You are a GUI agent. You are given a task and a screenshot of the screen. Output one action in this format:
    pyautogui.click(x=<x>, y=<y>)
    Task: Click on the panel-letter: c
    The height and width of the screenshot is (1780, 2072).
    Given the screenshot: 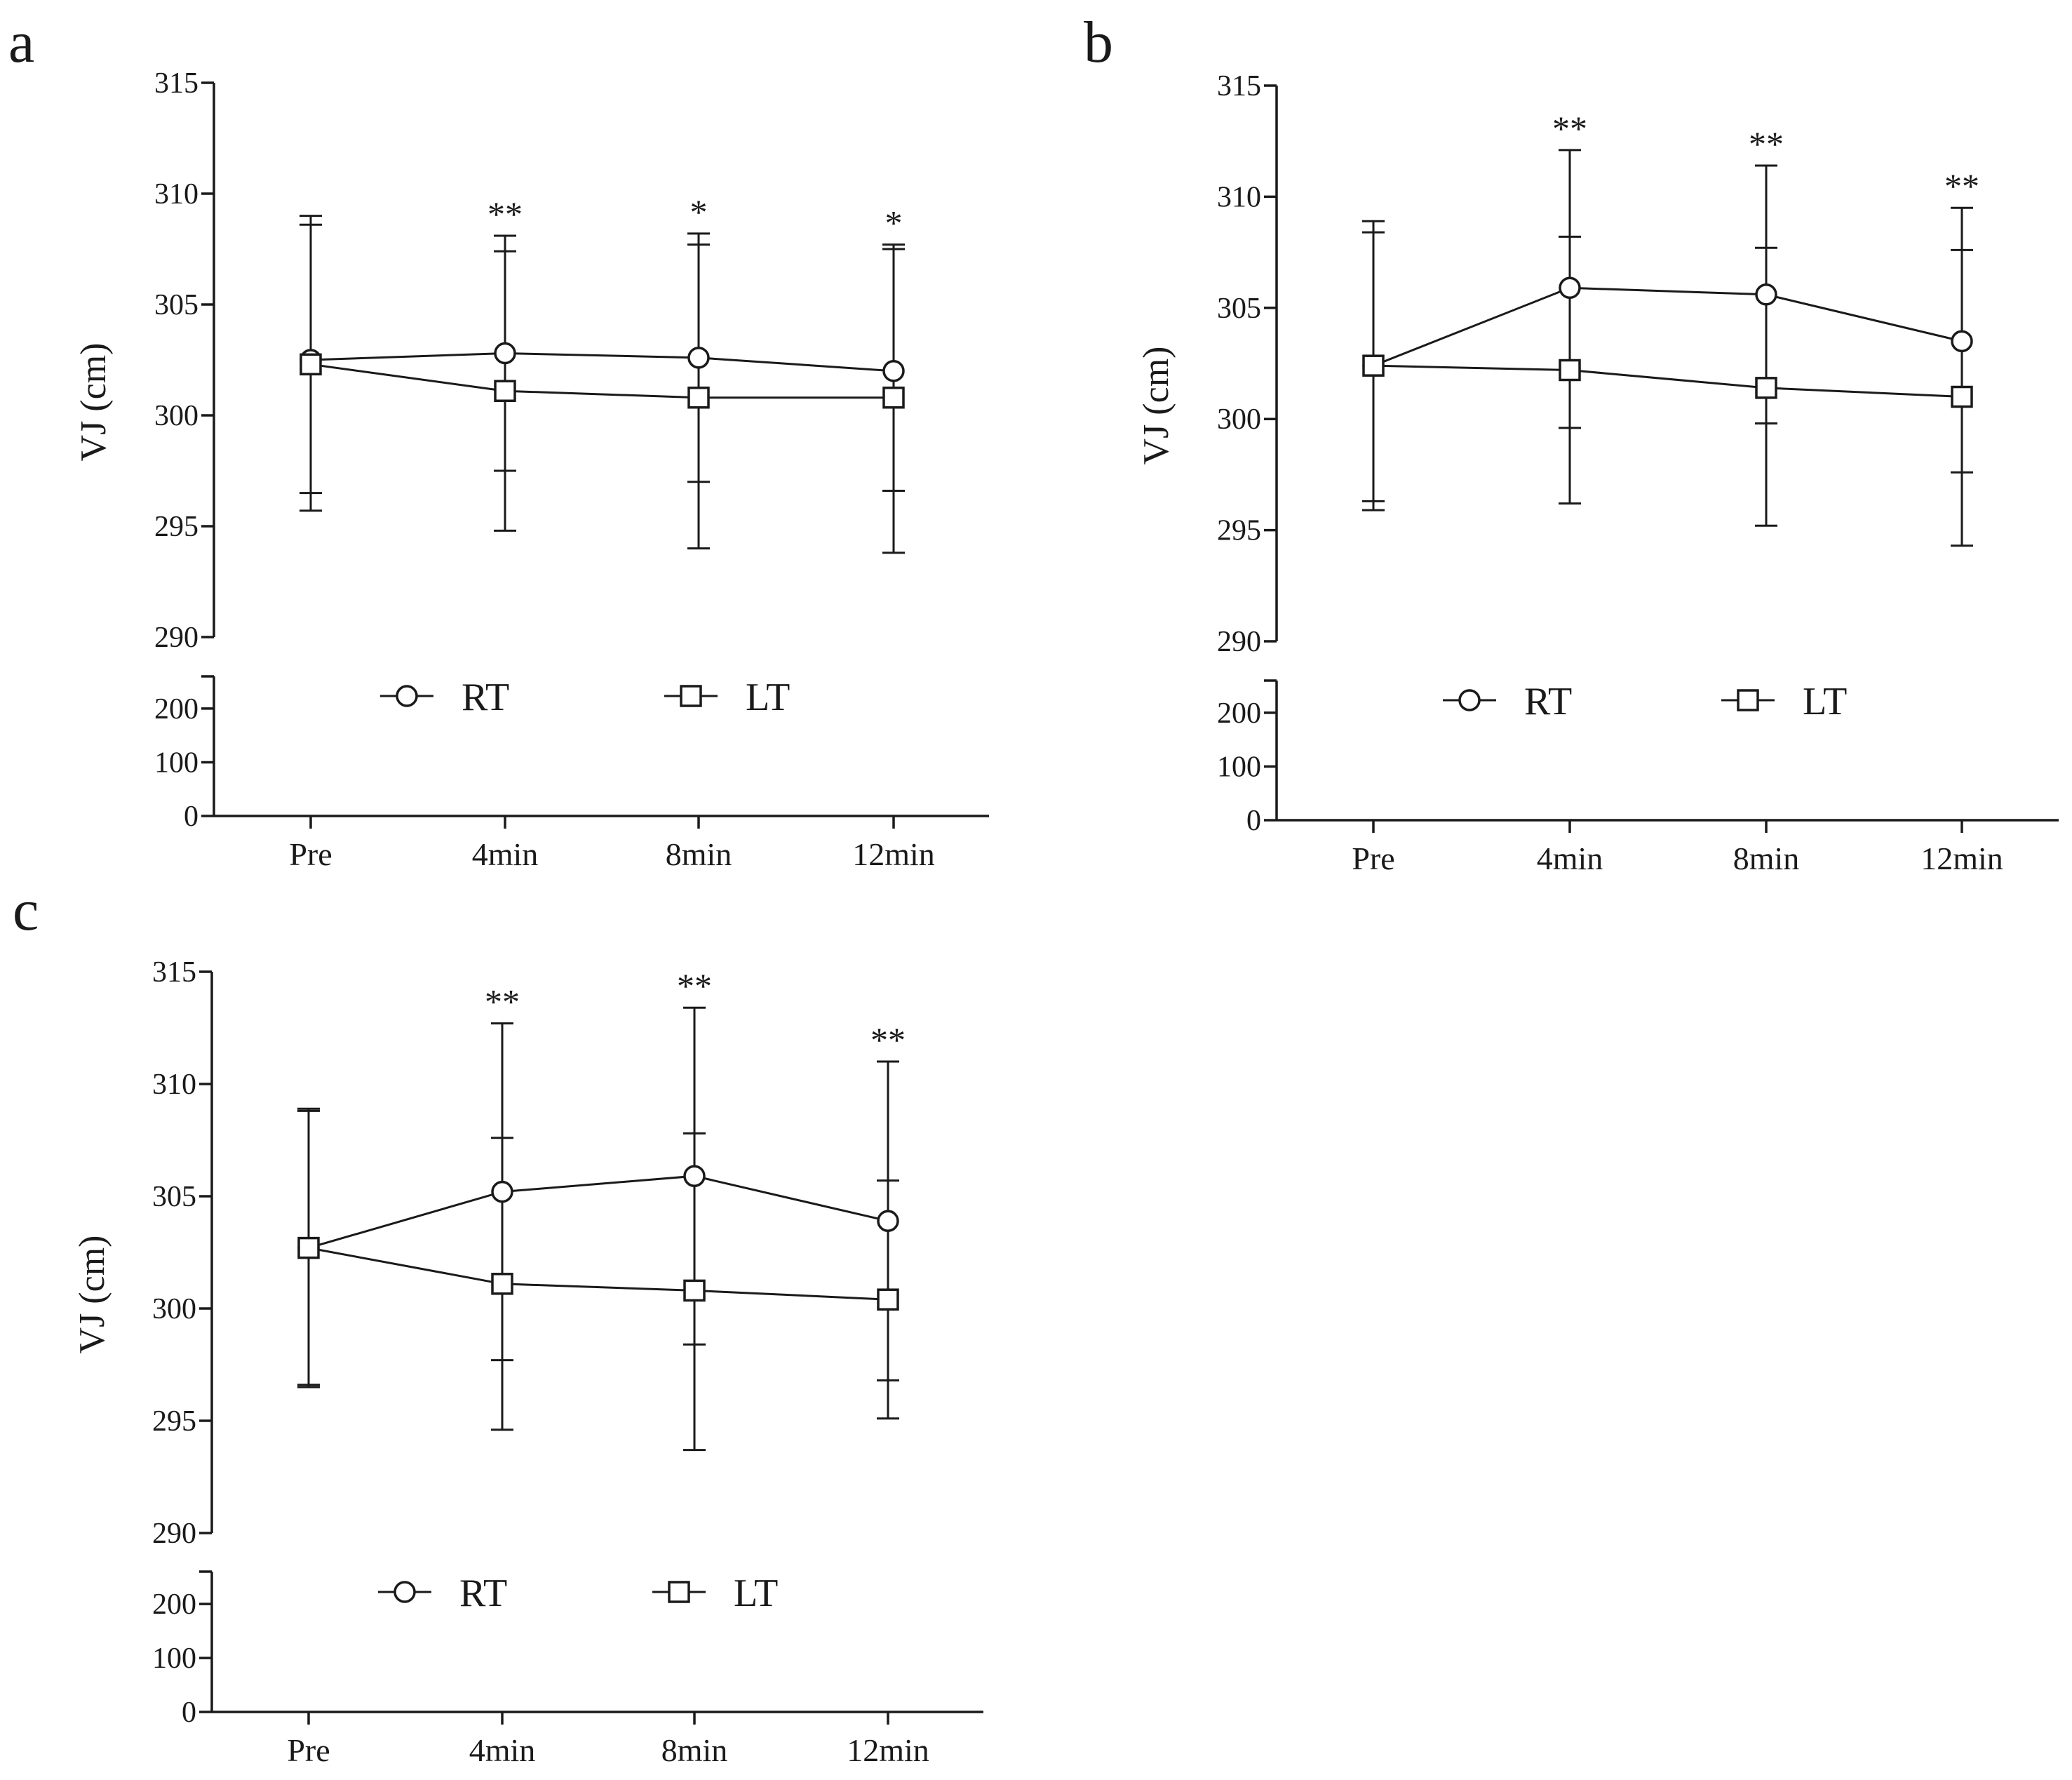 What is the action you would take?
    pyautogui.click(x=26, y=910)
    